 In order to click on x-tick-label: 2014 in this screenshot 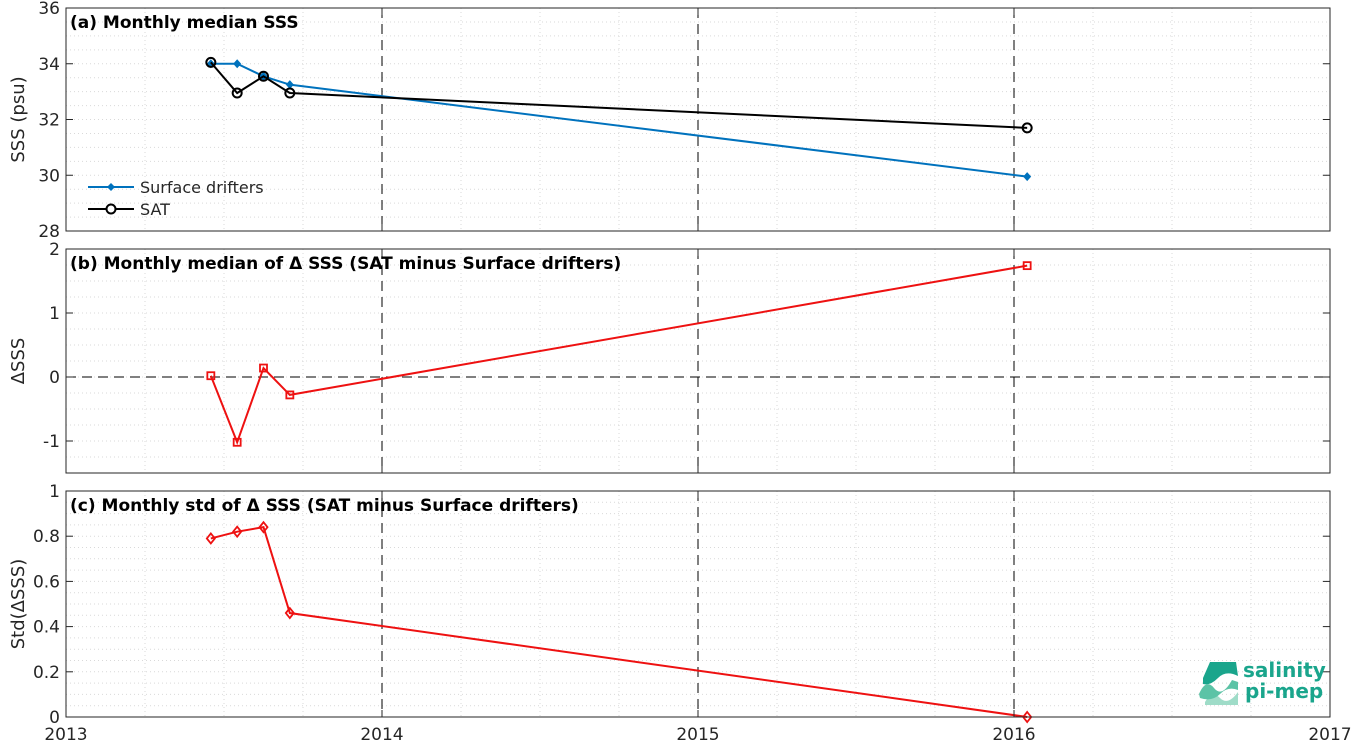, I will do `click(381, 735)`.